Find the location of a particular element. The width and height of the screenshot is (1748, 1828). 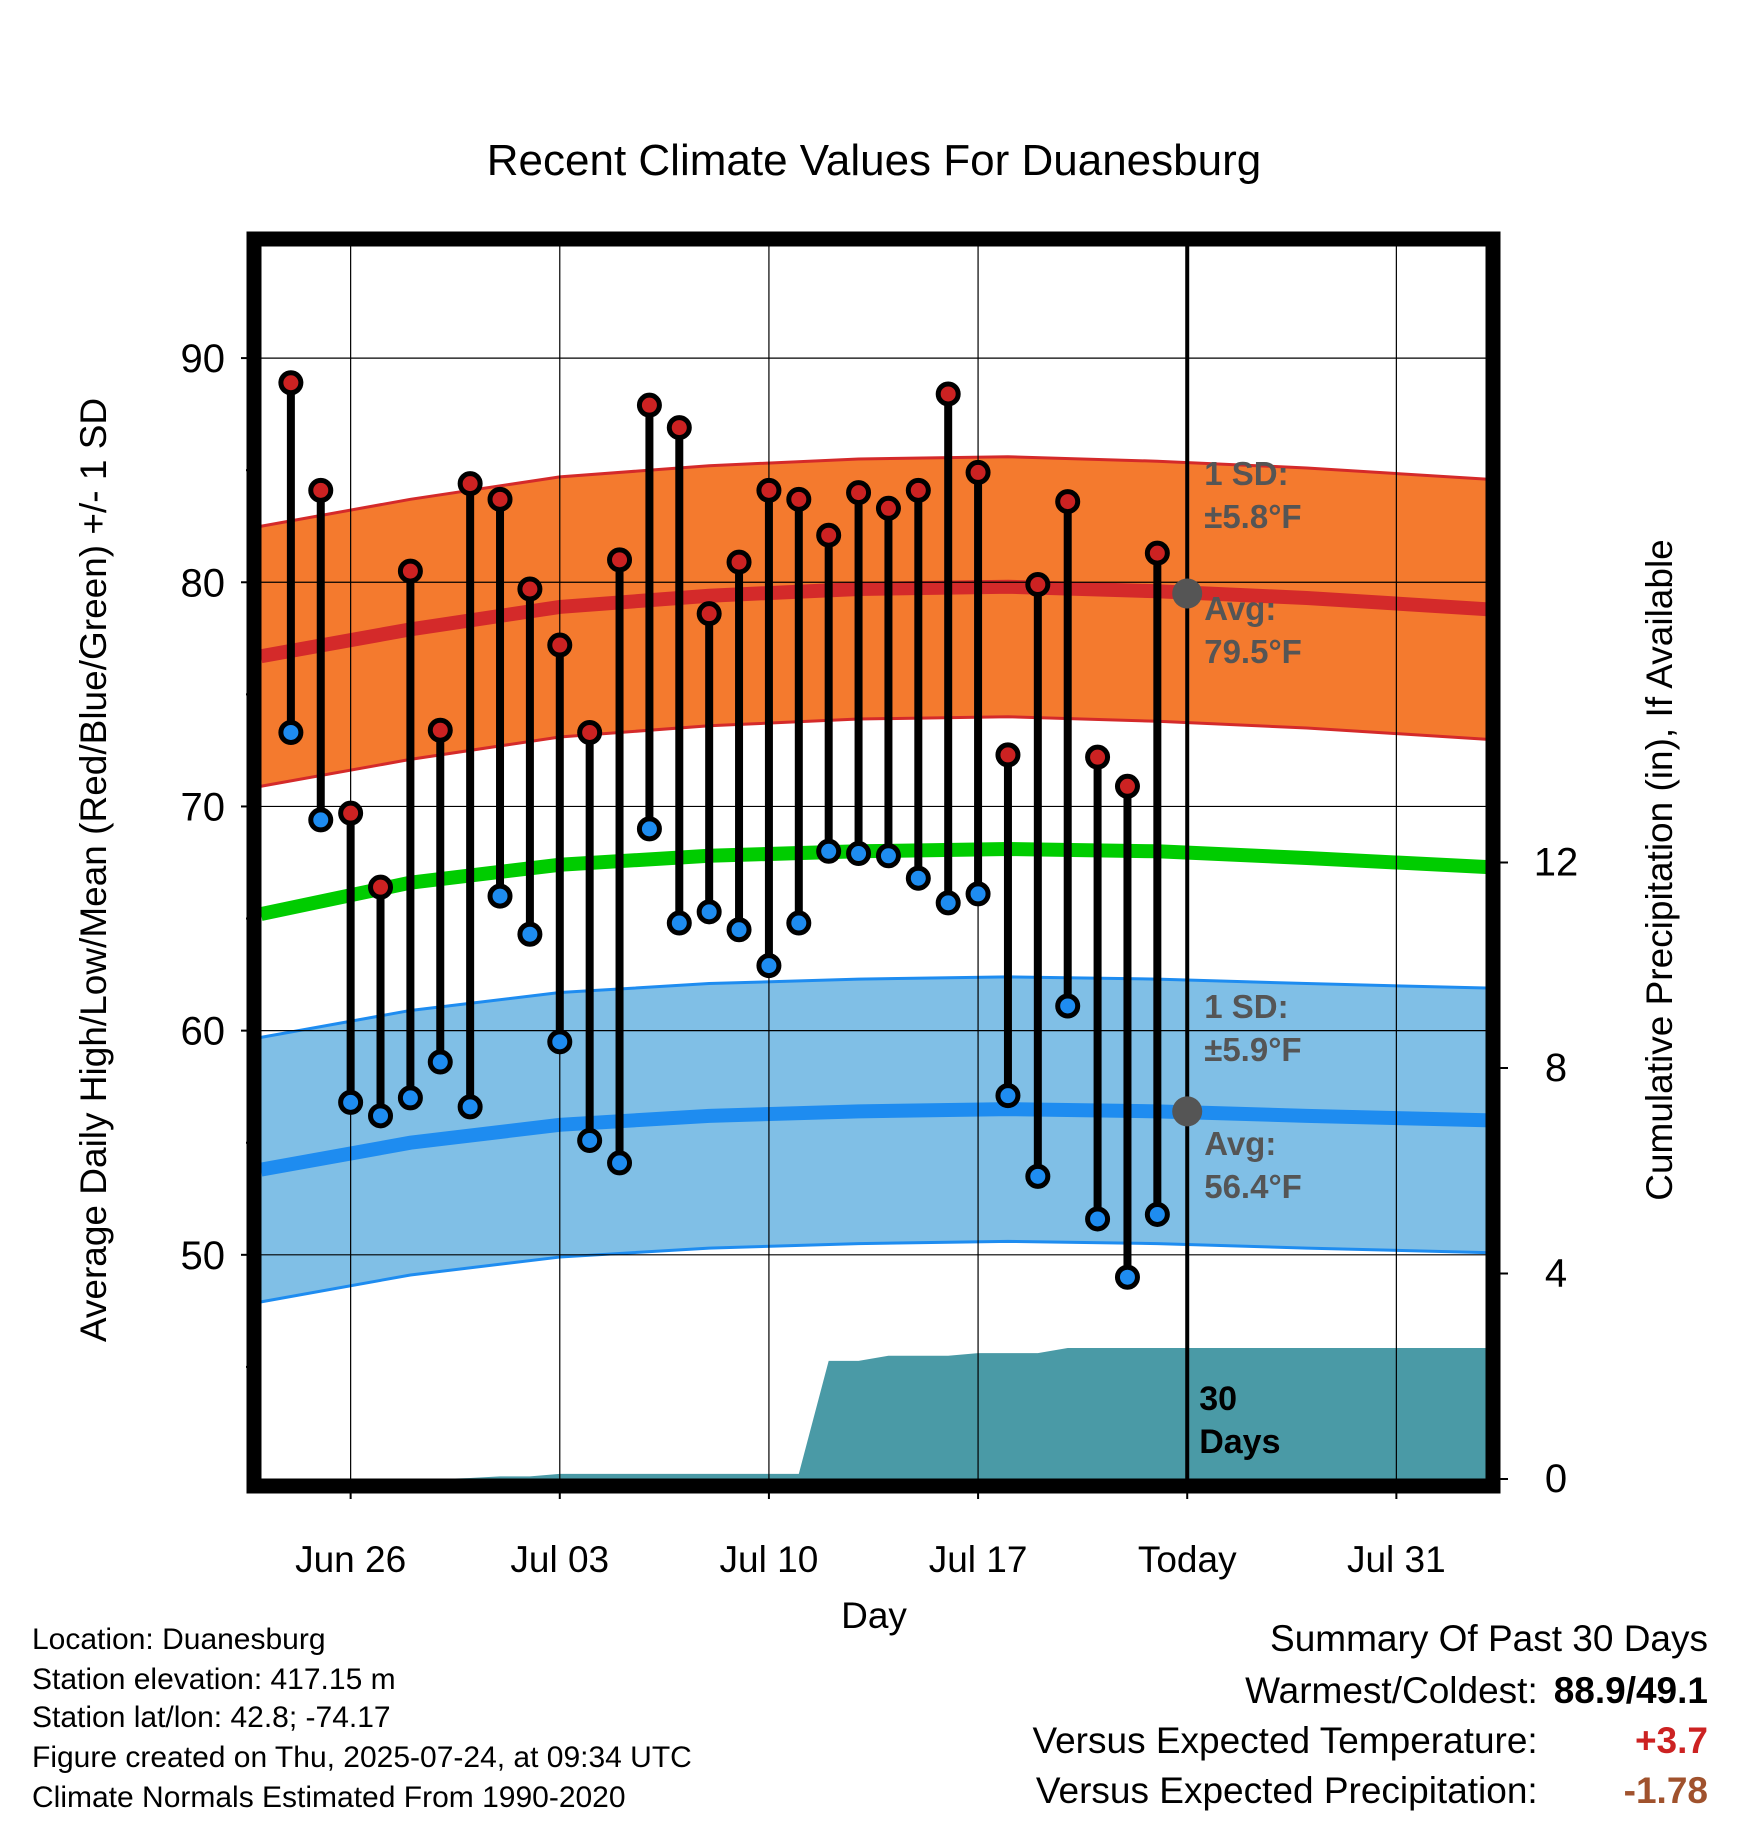

x-axis-label: Day is located at coordinates (874, 1615).